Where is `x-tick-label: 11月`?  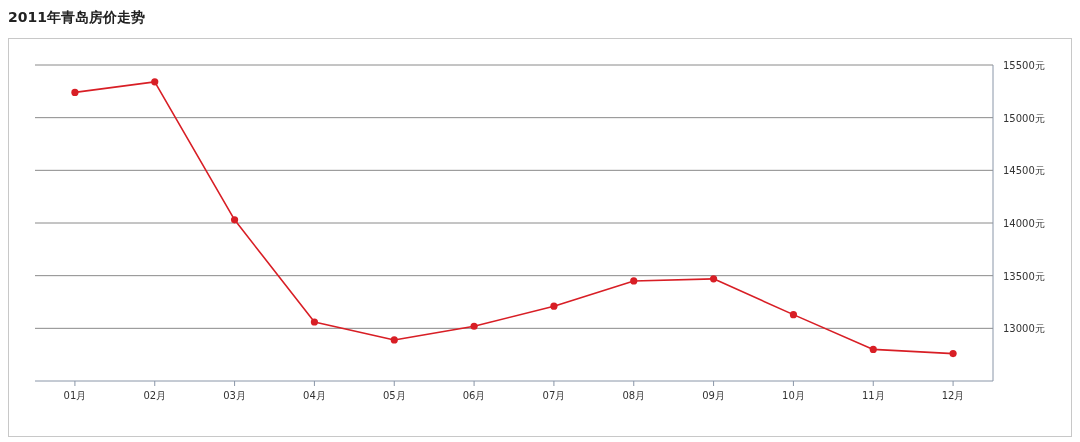
x-tick-label: 11月 is located at coordinates (873, 395).